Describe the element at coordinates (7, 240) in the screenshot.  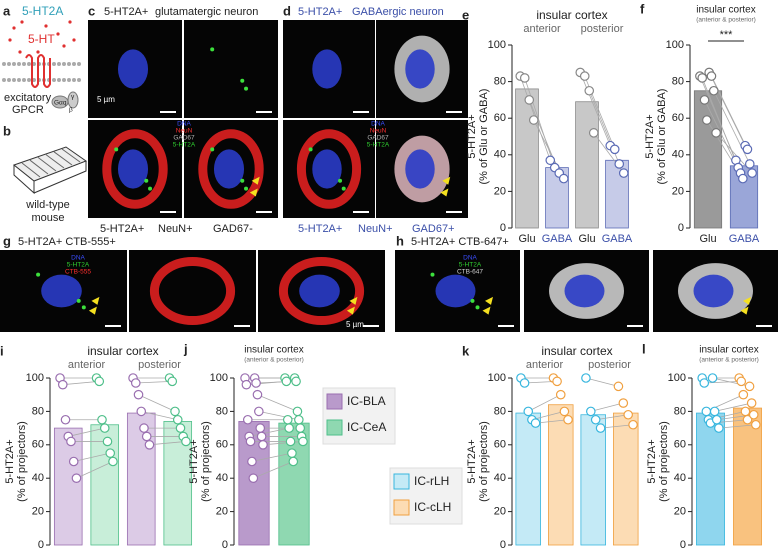
I see `panel-letter: g` at that location.